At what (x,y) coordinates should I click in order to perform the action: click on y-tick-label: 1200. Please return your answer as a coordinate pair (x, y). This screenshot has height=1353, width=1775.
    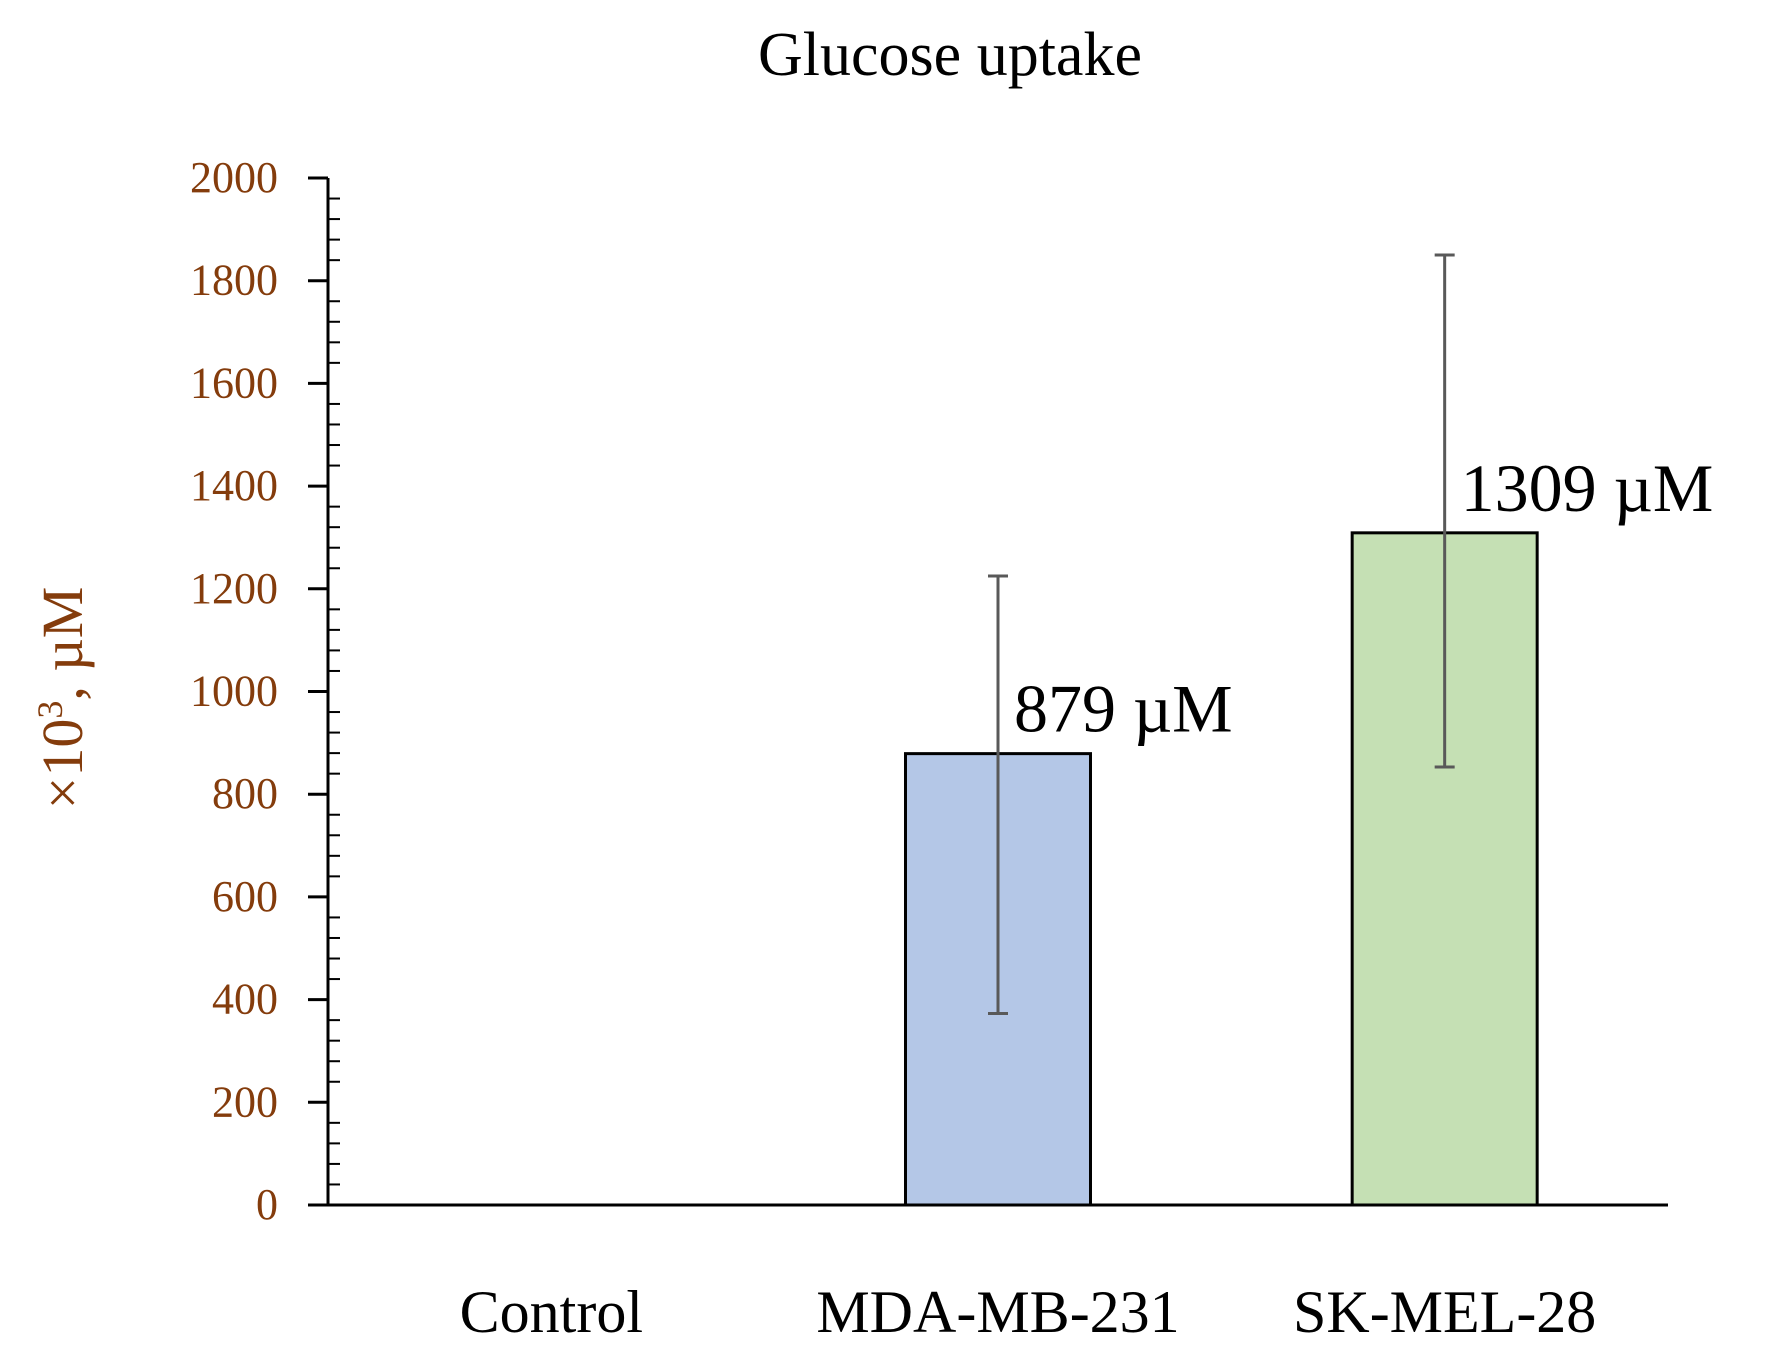
    Looking at the image, I should click on (234, 588).